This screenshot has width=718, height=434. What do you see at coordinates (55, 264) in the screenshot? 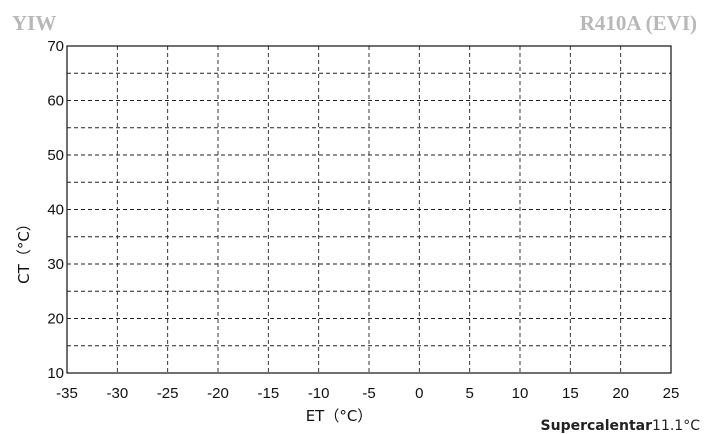
I see `y-tick-label: 30` at bounding box center [55, 264].